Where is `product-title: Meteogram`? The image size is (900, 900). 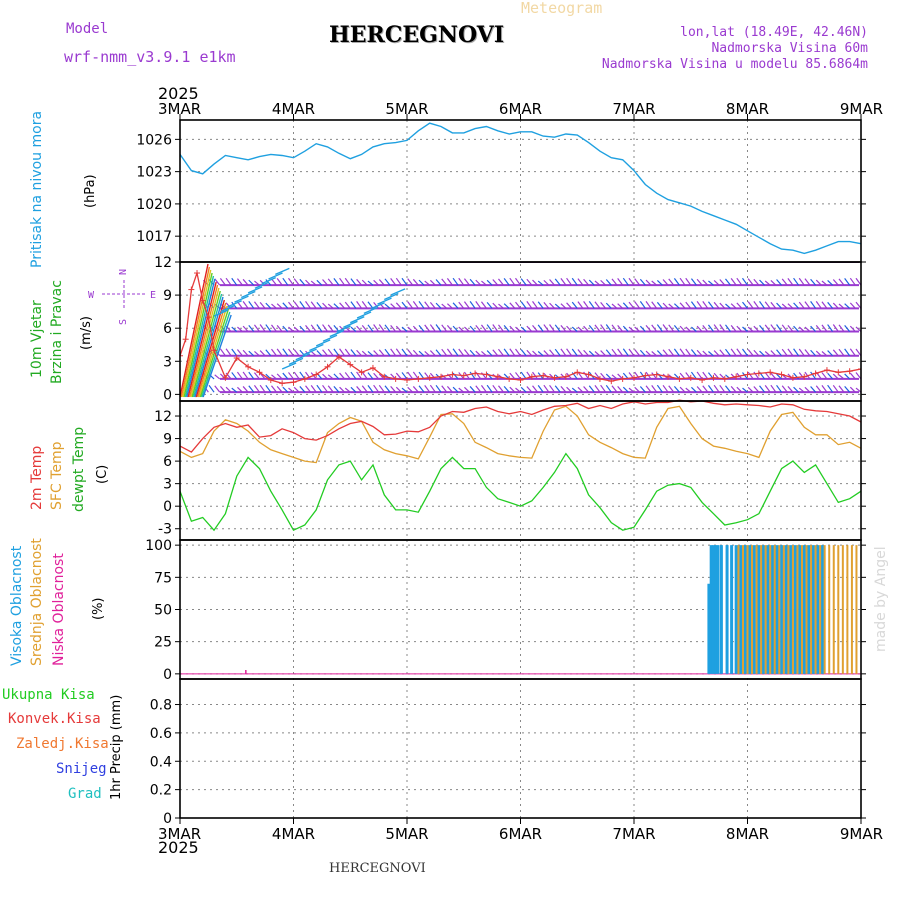
product-title: Meteogram is located at coordinates (562, 8).